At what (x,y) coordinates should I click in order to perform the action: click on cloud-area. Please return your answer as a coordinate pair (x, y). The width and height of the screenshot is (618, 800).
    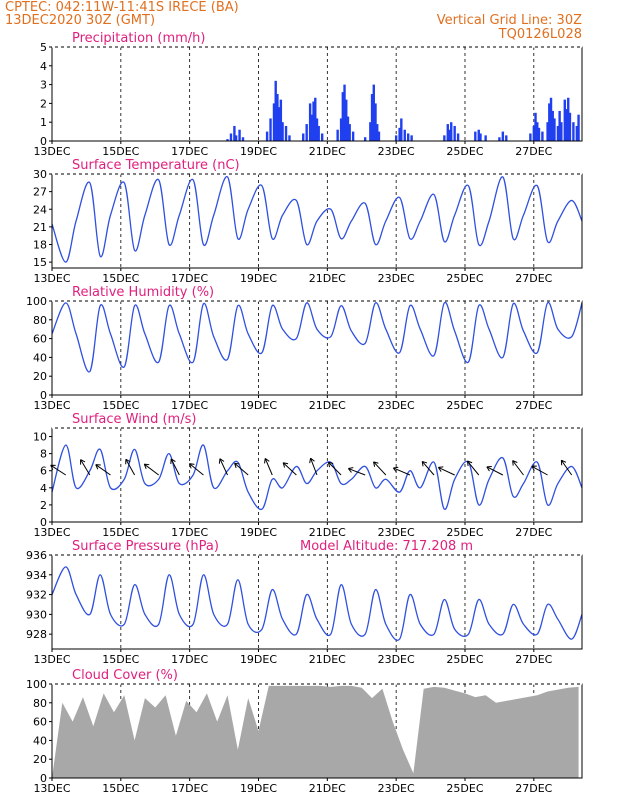
    Looking at the image, I should click on (315, 731).